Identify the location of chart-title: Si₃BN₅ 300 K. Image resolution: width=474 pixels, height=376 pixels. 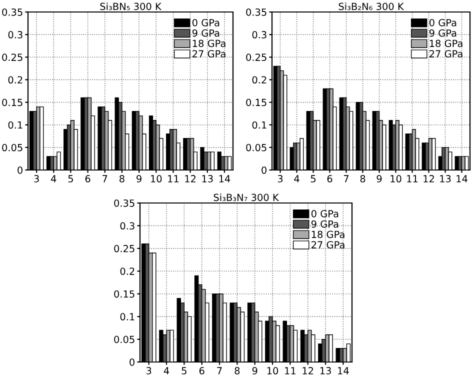
(131, 6).